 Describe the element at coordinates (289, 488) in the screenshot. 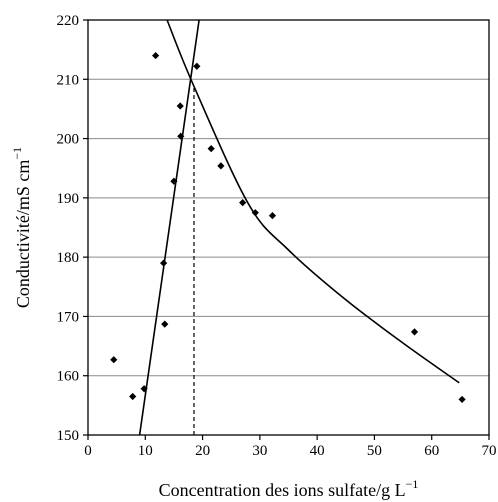

I see `x-axis-title: Concentration des ions sulfate/g L−1` at that location.